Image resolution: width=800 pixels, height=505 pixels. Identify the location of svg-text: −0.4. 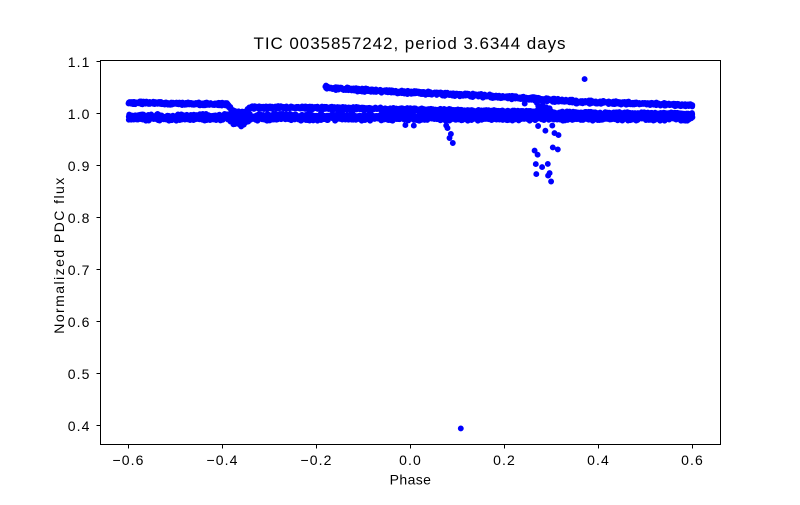
(222, 460).